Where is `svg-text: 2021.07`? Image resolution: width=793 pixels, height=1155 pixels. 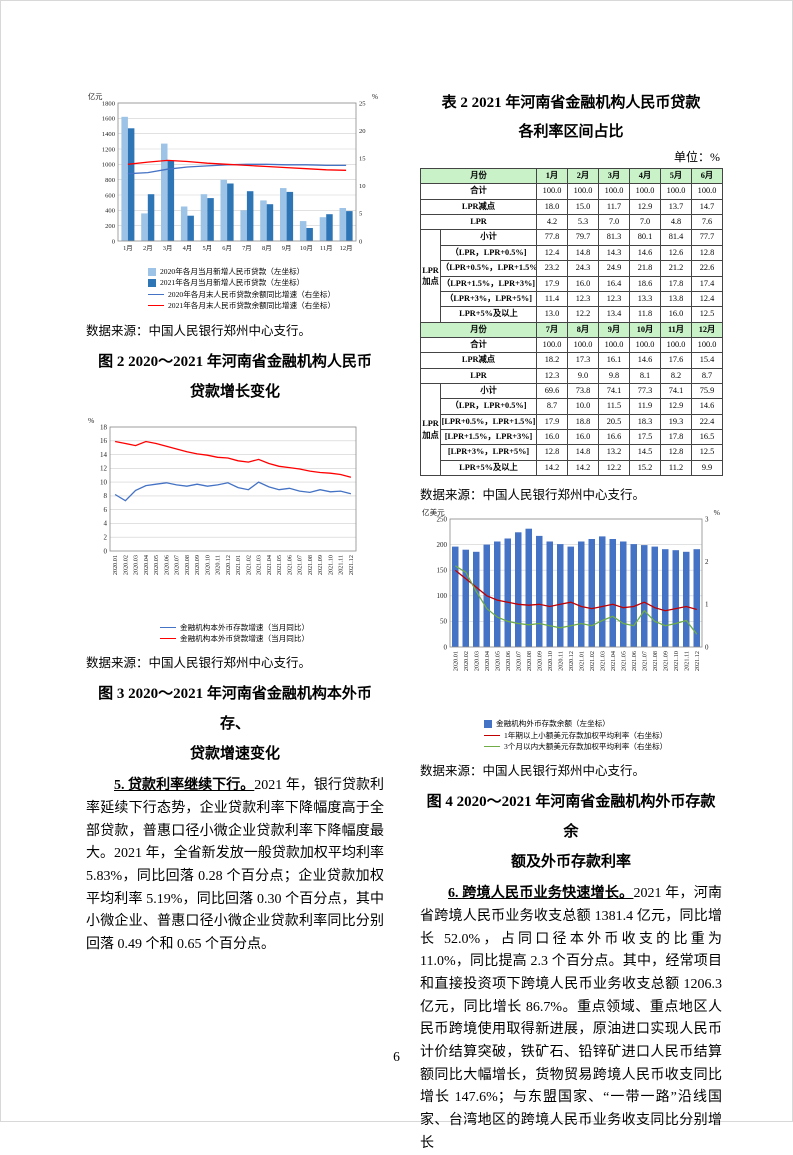
svg-text: 2021.07 is located at coordinates (300, 565).